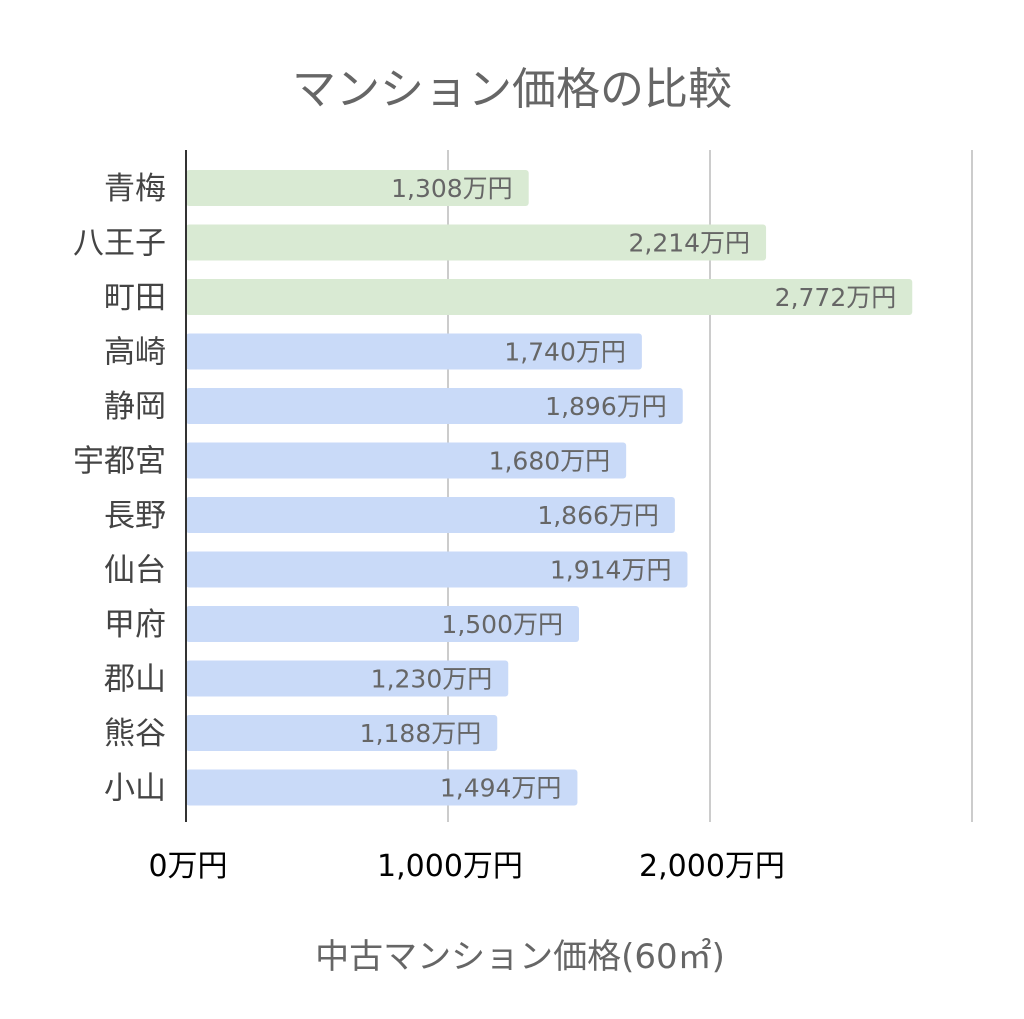  What do you see at coordinates (119, 244) in the screenshot?
I see `y-tick-label: 八王子` at bounding box center [119, 244].